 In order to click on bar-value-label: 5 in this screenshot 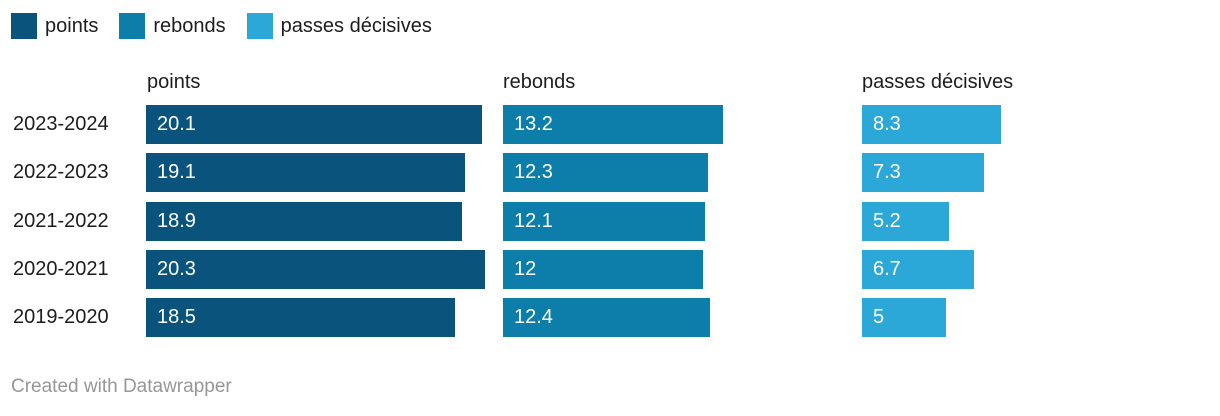, I will do `click(879, 317)`.